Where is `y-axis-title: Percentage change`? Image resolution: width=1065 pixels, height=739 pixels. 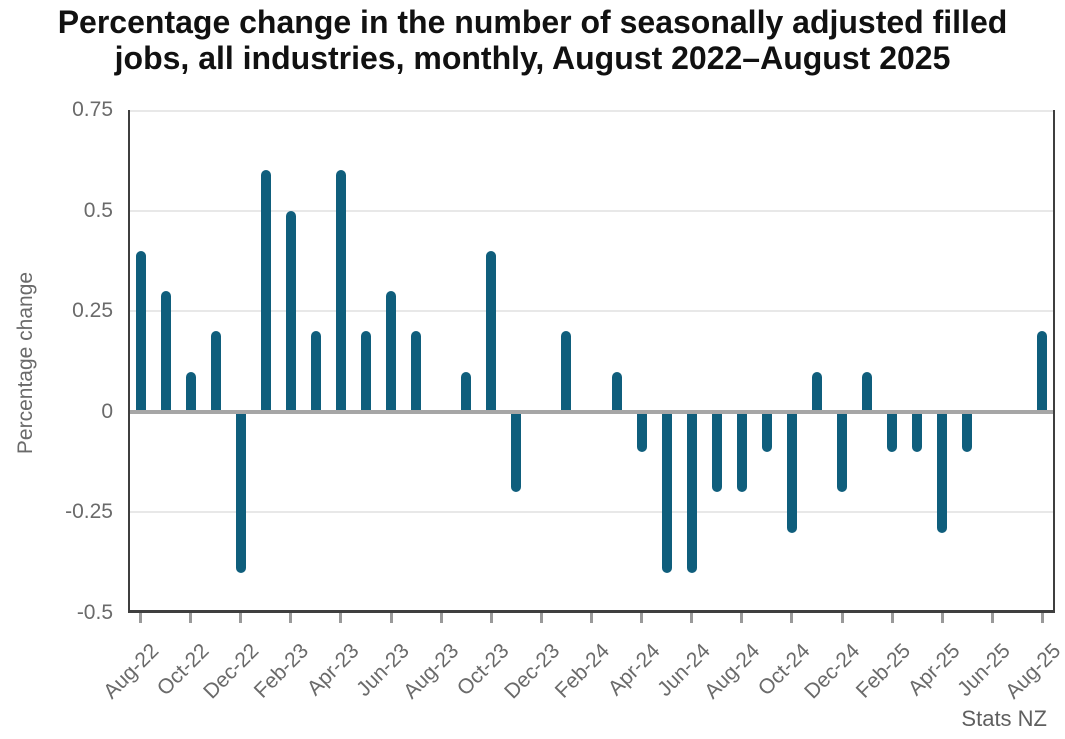
y-axis-title: Percentage change is located at coordinates (25, 363).